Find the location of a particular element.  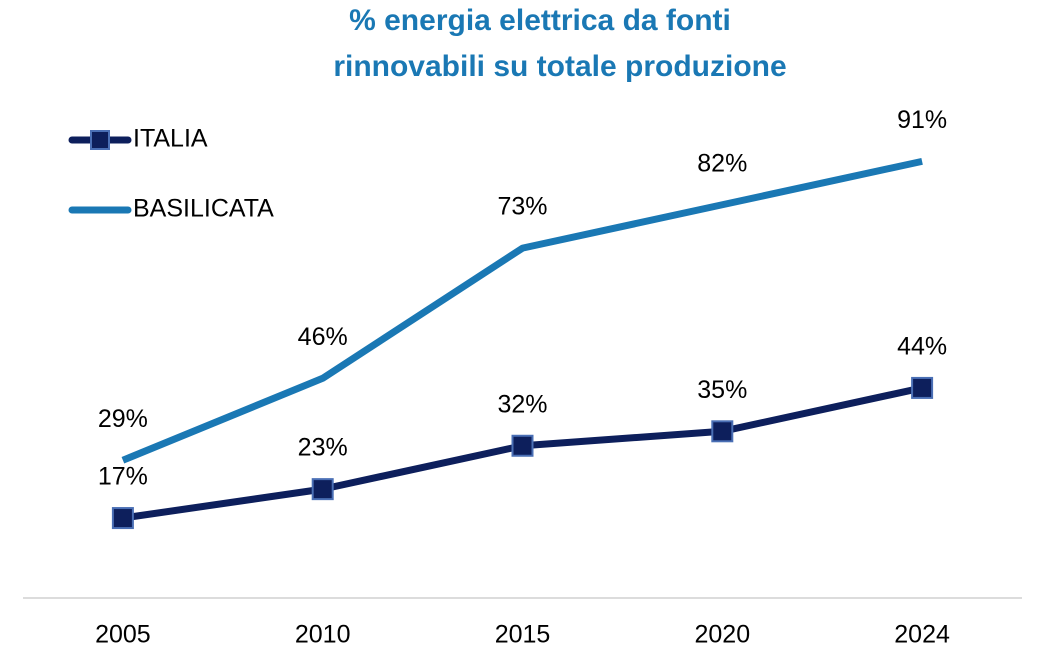

x-tick-label: 2005 is located at coordinates (123, 635).